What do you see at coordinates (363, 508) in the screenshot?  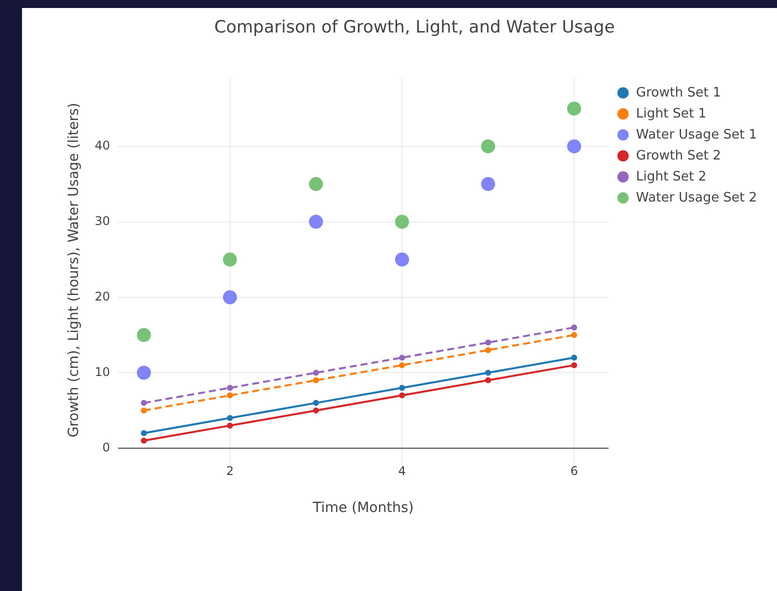 I see `x-axis-title: Time (Months)` at bounding box center [363, 508].